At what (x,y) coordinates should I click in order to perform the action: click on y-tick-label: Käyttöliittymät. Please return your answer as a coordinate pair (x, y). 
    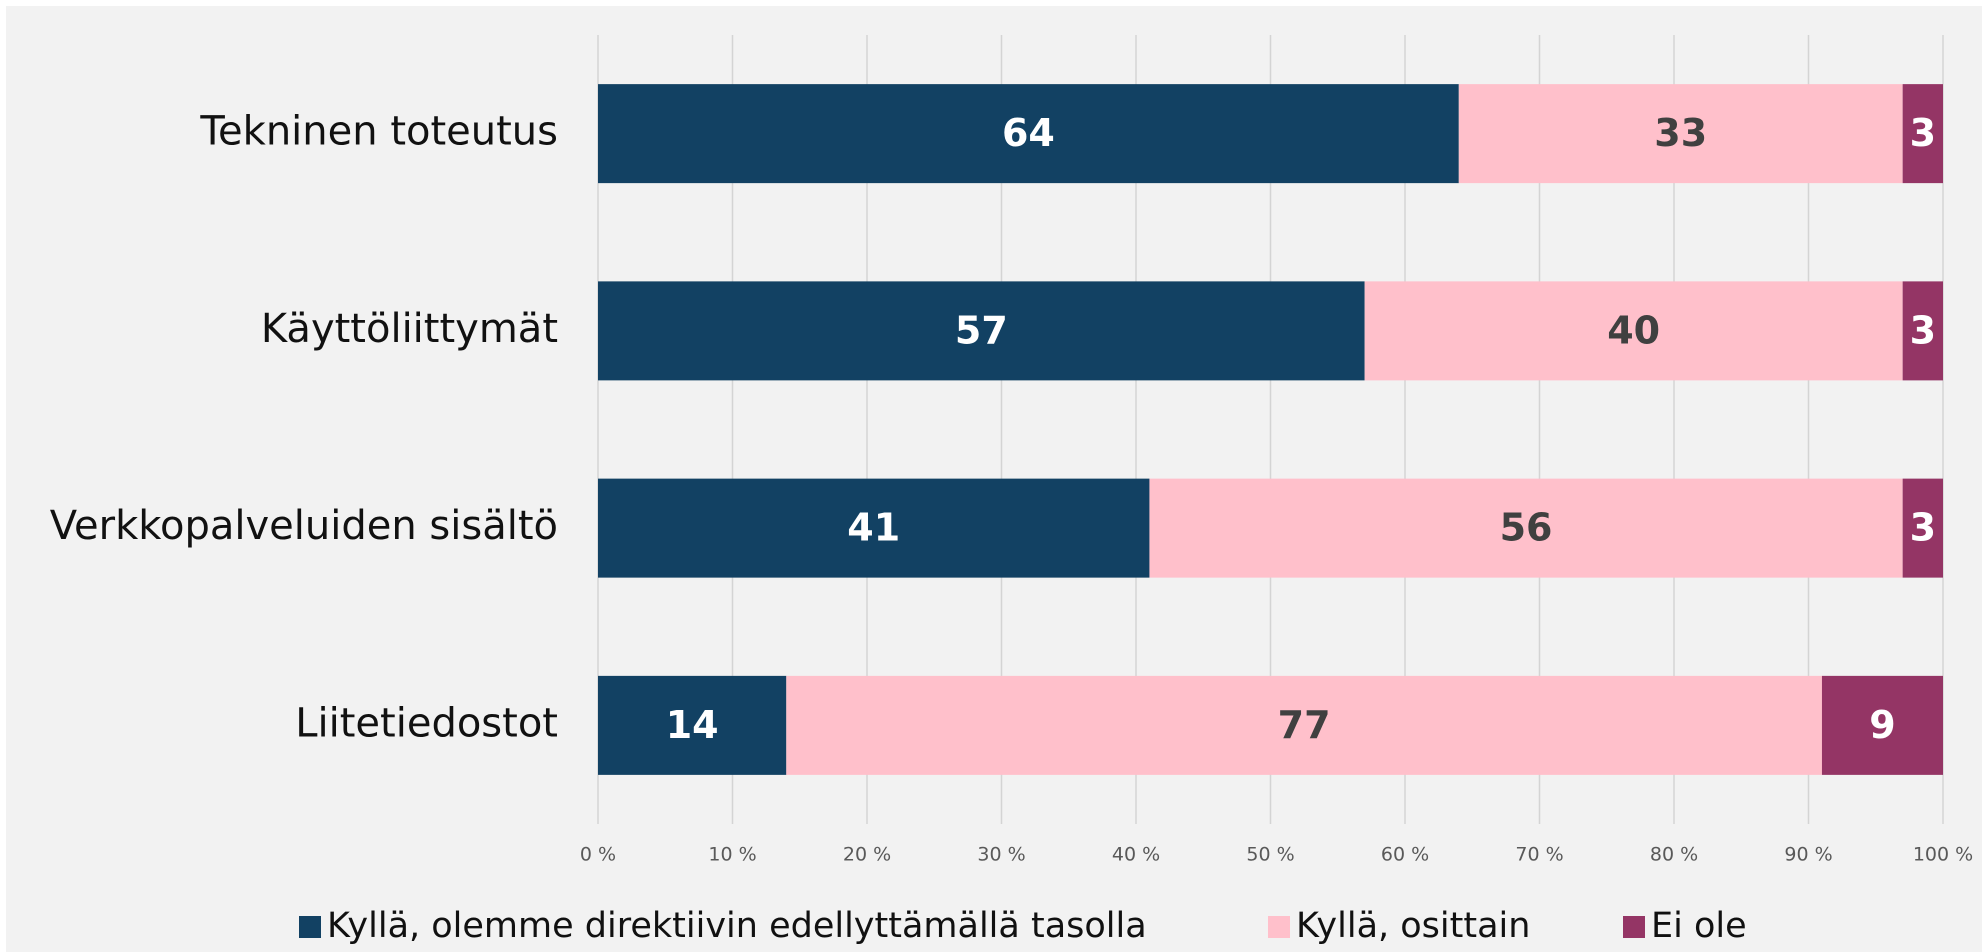
    Looking at the image, I should click on (409, 329).